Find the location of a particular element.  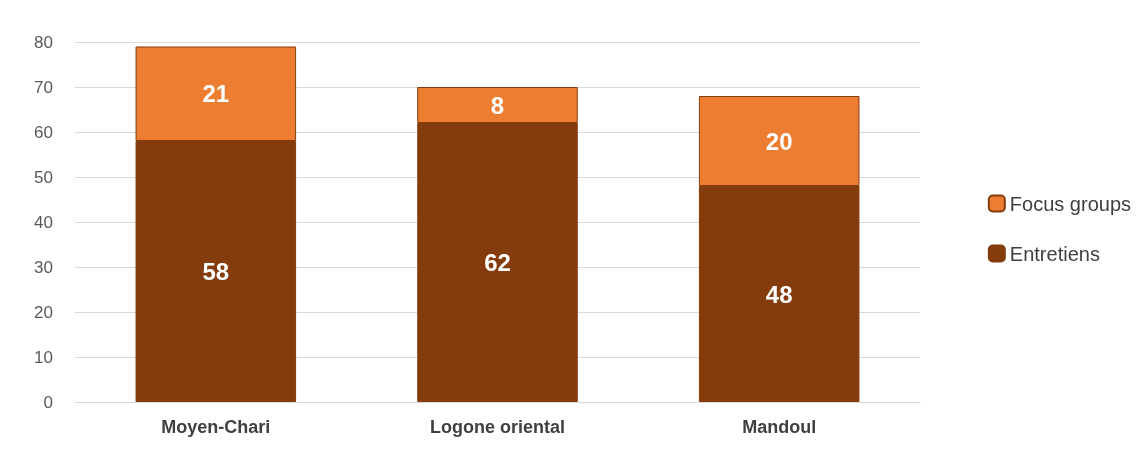

y-tick-label: 50 is located at coordinates (43, 177).